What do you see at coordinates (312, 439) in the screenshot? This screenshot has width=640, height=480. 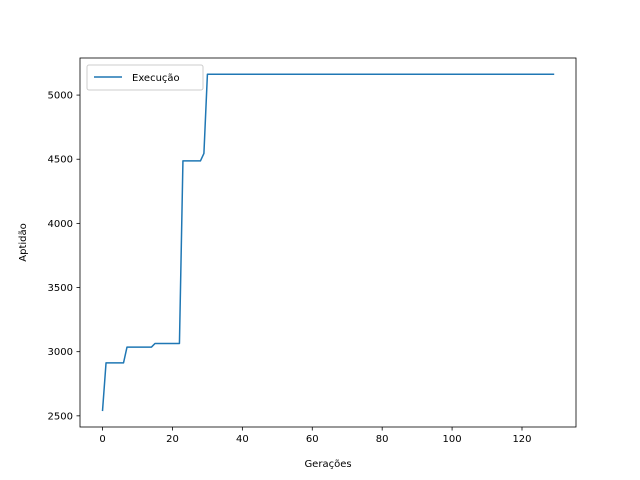 I see `x-tick-label: 60` at bounding box center [312, 439].